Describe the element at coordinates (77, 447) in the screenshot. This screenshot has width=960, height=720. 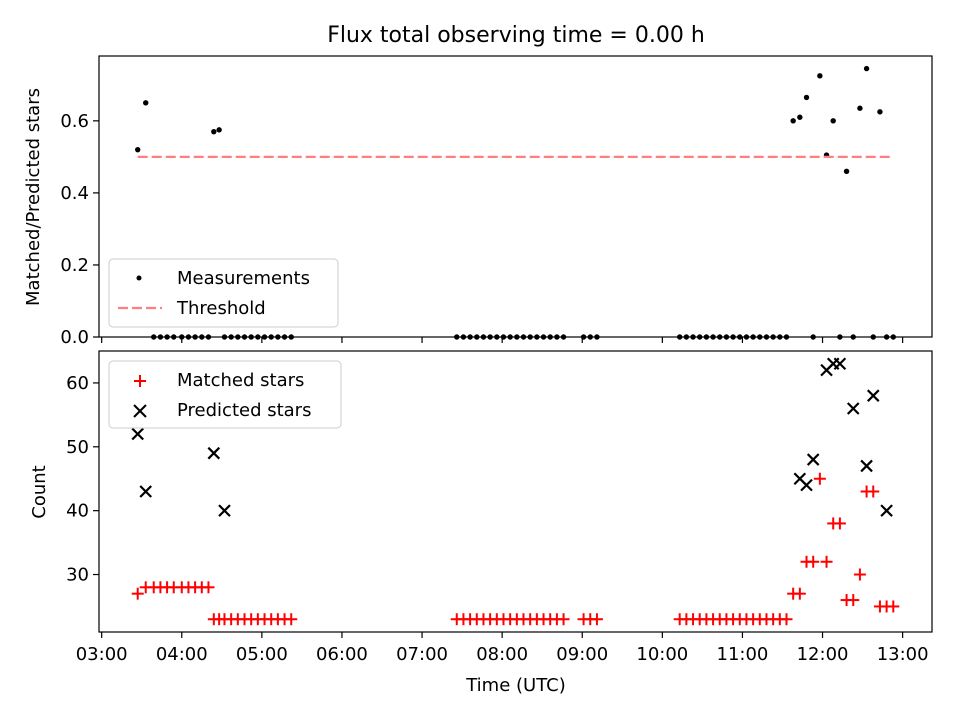
I see `bottom-y-tick-label: 50` at that location.